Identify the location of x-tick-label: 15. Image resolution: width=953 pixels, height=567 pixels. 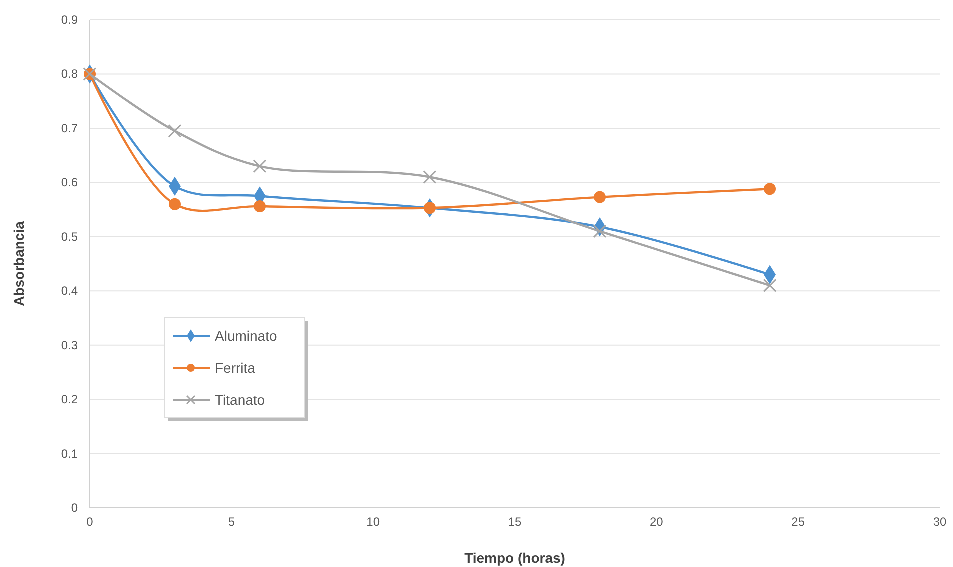
(515, 522).